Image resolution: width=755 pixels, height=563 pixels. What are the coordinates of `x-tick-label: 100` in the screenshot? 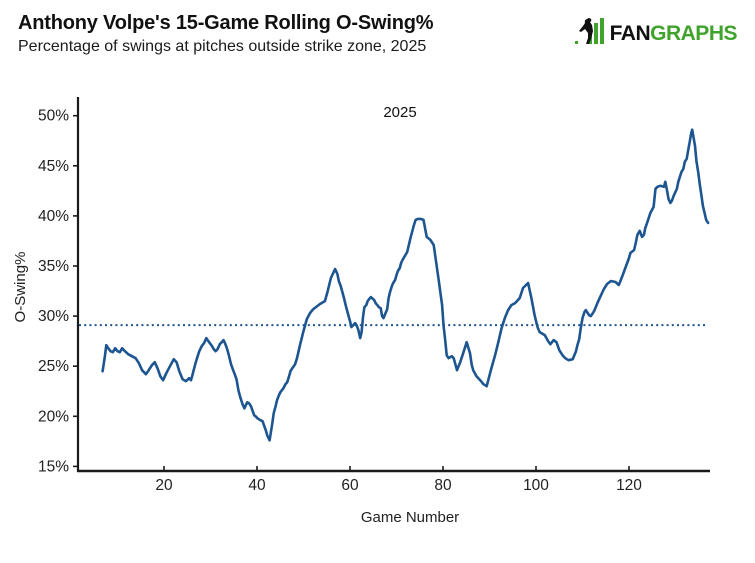 It's located at (536, 485).